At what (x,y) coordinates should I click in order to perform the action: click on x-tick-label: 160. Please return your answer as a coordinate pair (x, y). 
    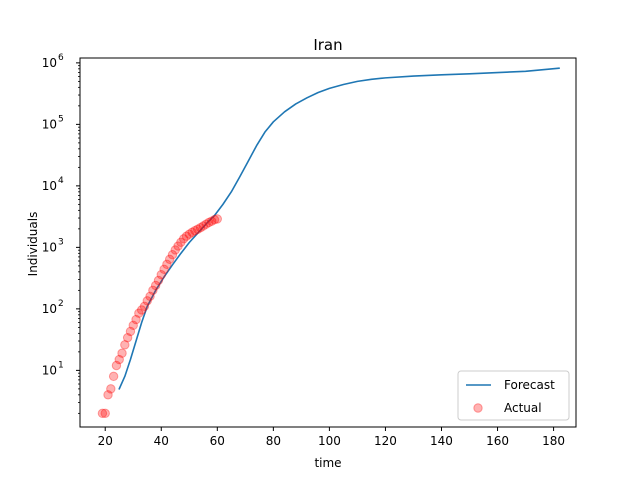
    Looking at the image, I should click on (497, 441).